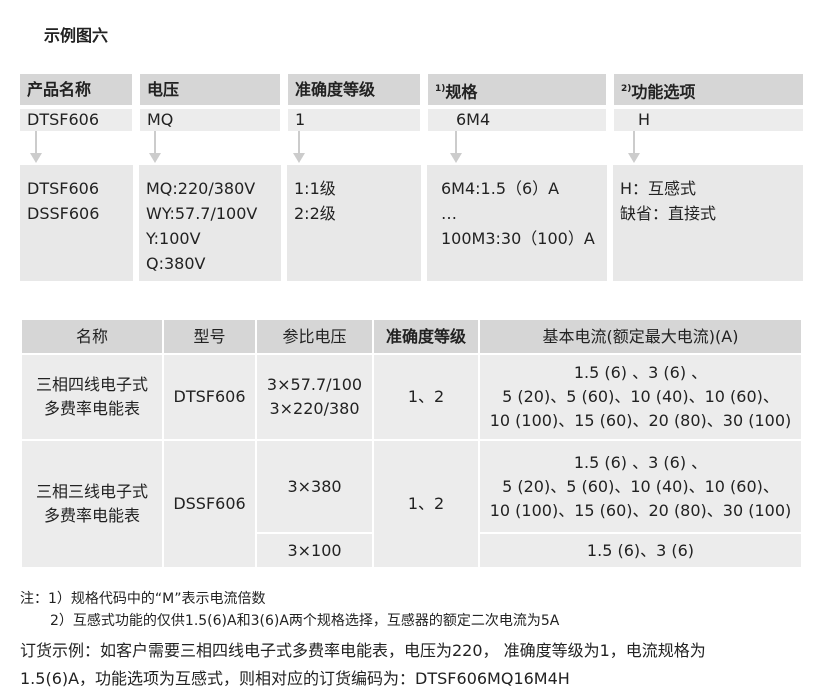 The image size is (827, 699). What do you see at coordinates (426, 336) in the screenshot?
I see `col-accuracy: 准确度等级` at bounding box center [426, 336].